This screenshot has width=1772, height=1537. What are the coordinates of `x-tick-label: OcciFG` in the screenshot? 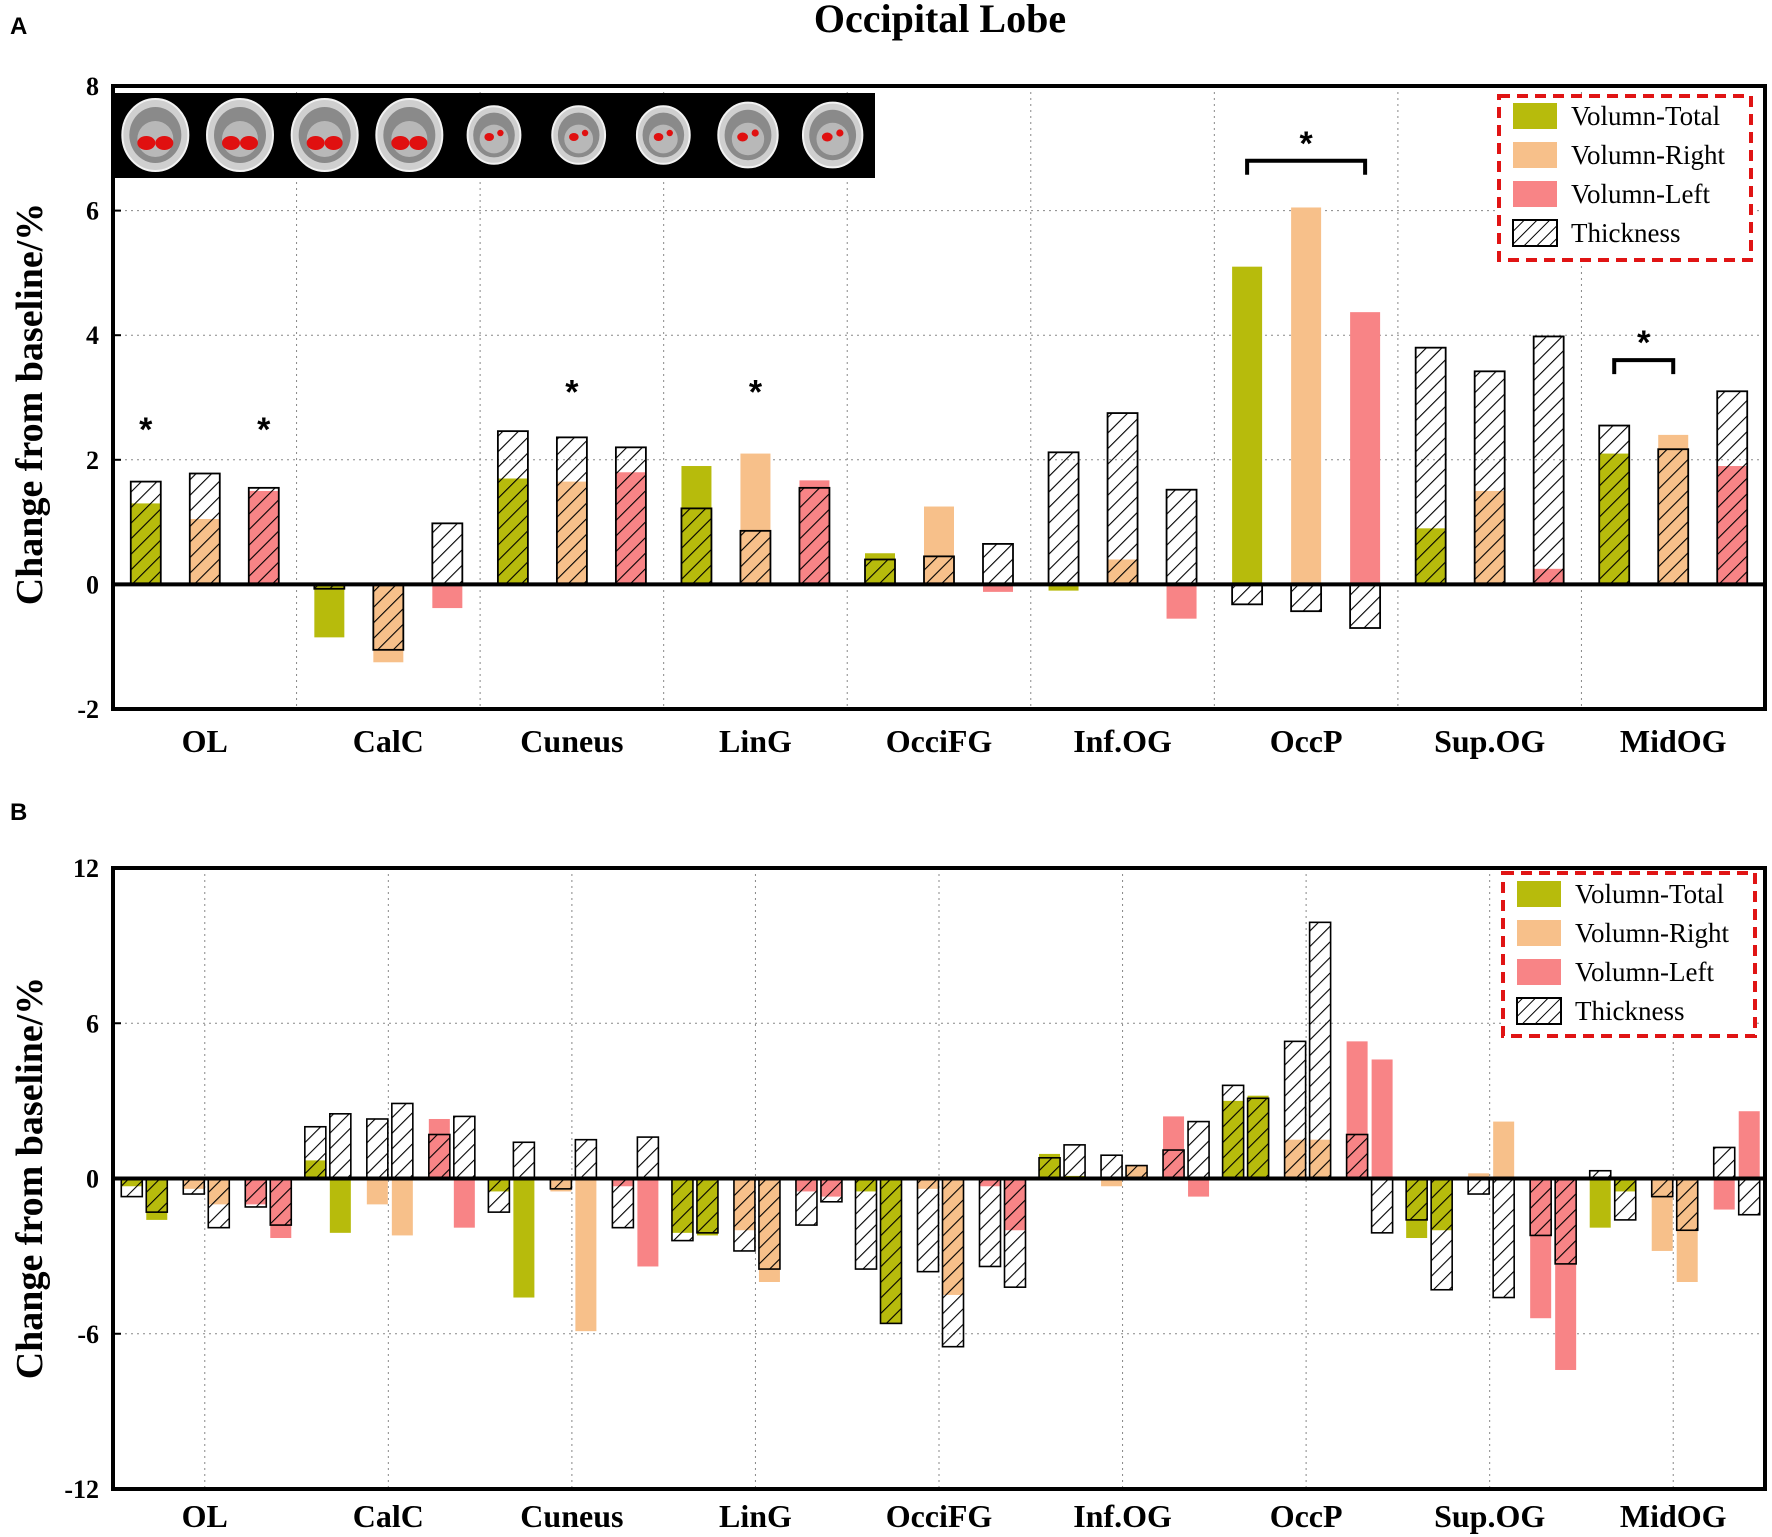 It's located at (939, 741).